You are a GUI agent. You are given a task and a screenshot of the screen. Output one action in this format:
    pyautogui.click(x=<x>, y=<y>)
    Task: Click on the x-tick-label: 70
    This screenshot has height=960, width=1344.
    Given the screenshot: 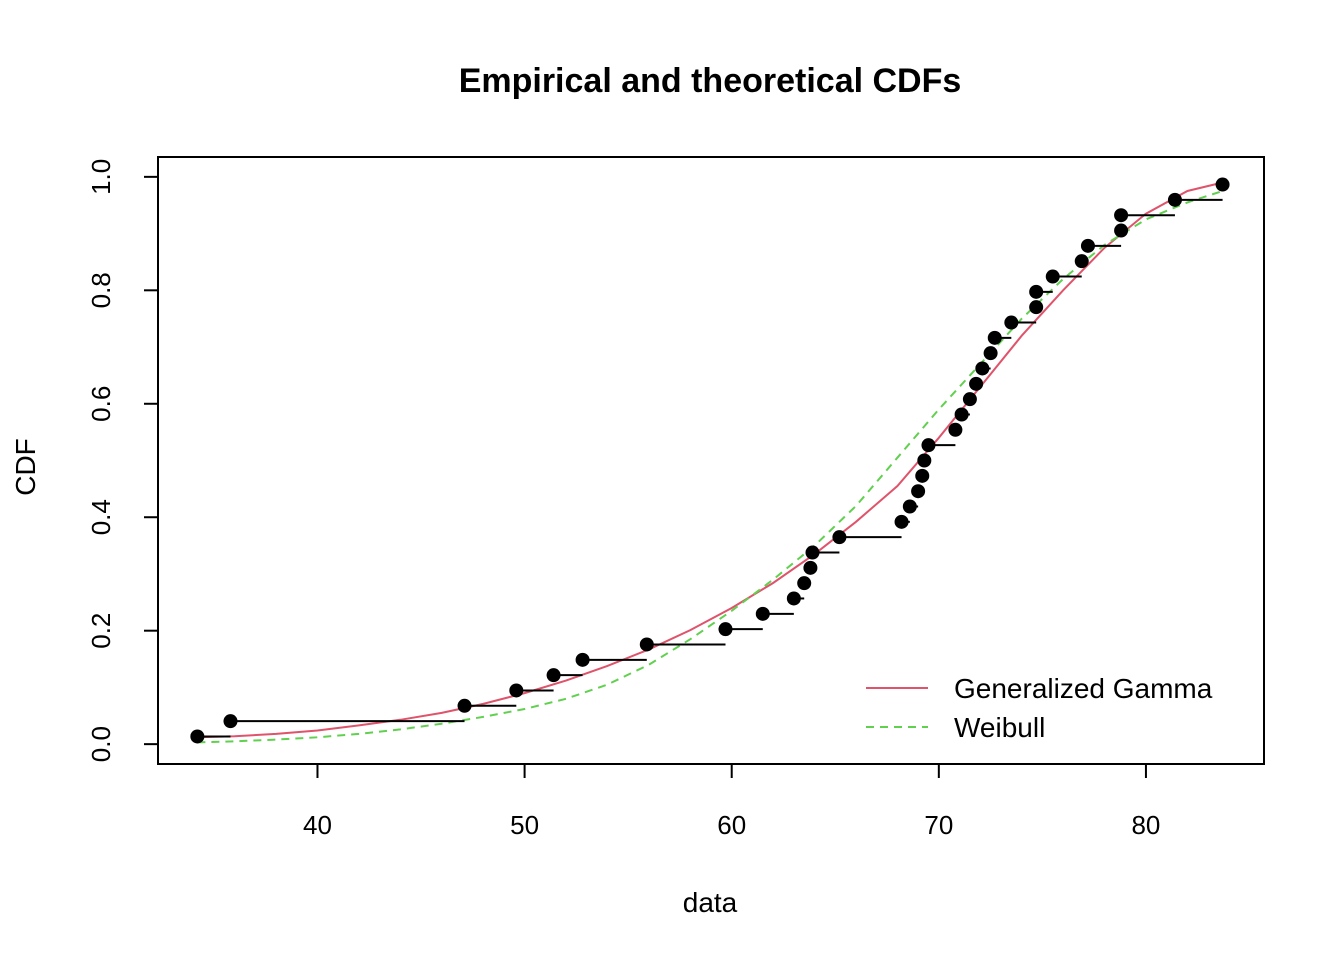 What is the action you would take?
    pyautogui.click(x=938, y=825)
    